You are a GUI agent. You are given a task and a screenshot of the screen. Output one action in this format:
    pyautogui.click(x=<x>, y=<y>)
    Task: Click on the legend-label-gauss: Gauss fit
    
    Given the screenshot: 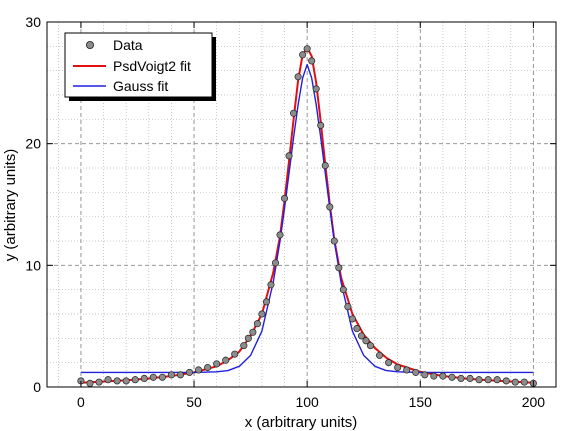 What is the action you would take?
    pyautogui.click(x=140, y=86)
    